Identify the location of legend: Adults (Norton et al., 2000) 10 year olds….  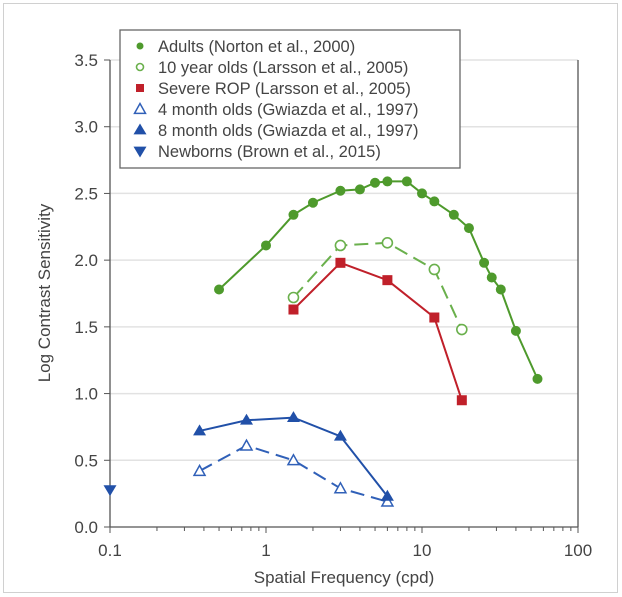
(290, 99).